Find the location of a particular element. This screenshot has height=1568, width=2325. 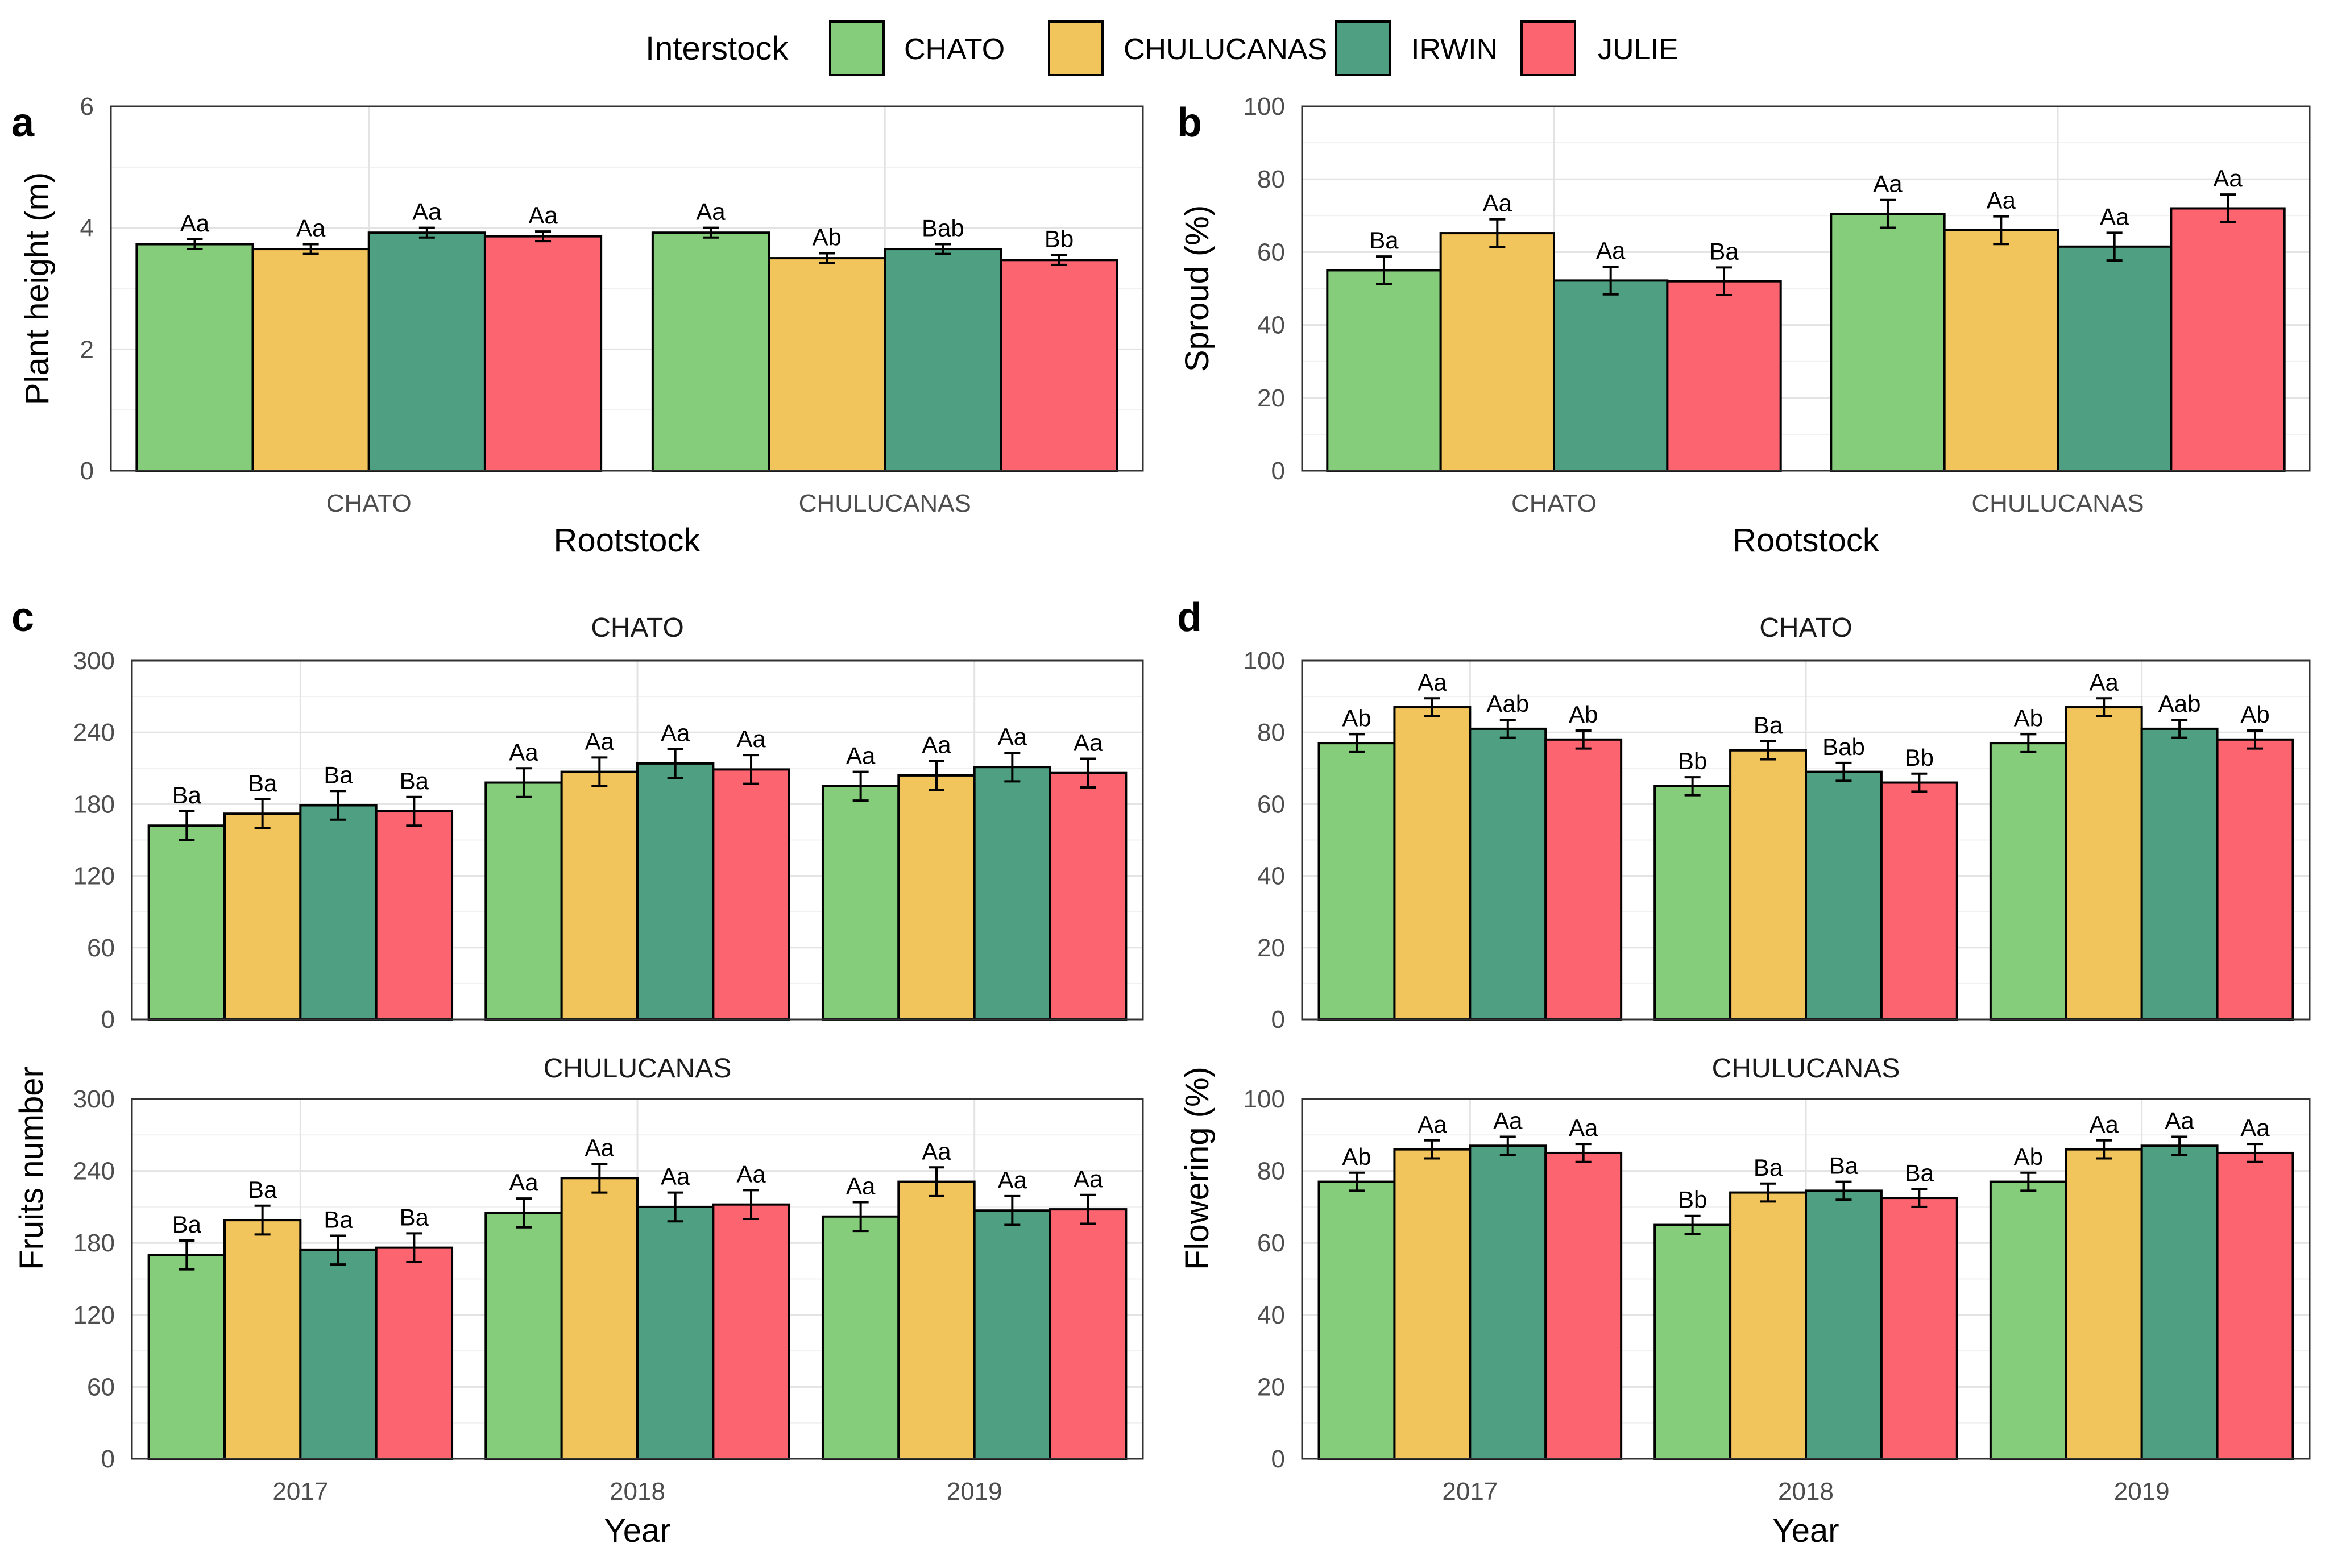

y-tick-label: 240 is located at coordinates (94, 732).